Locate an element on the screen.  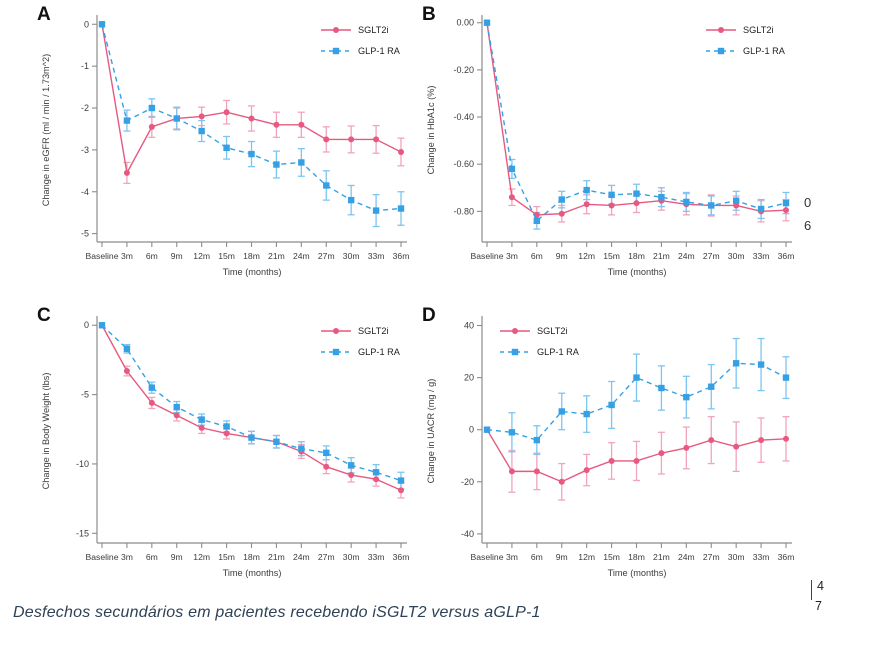
y-tick-label: 0 is located at coordinates (86, 325).